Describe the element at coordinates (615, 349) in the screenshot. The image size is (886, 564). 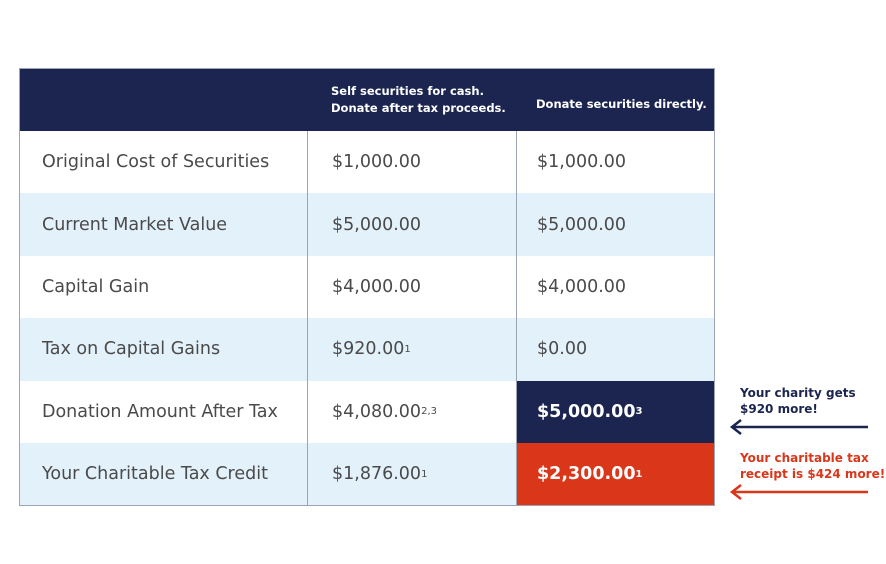
I see `value-cell: $0.00` at that location.